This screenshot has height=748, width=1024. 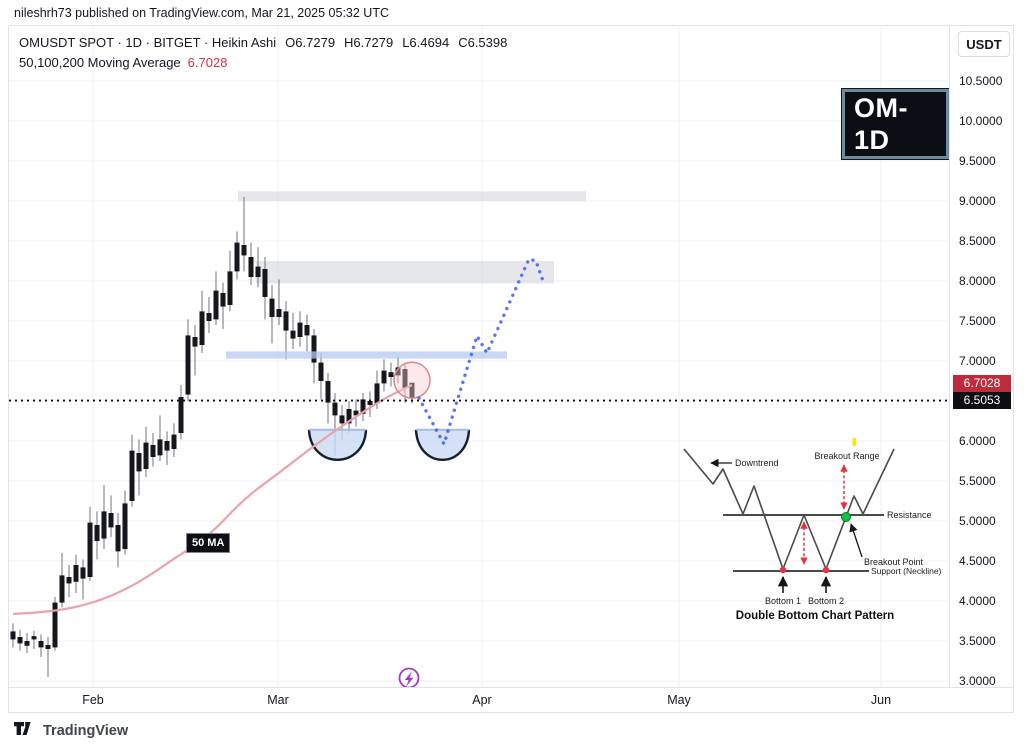 I want to click on inset-bottom2-dot, so click(x=826, y=570).